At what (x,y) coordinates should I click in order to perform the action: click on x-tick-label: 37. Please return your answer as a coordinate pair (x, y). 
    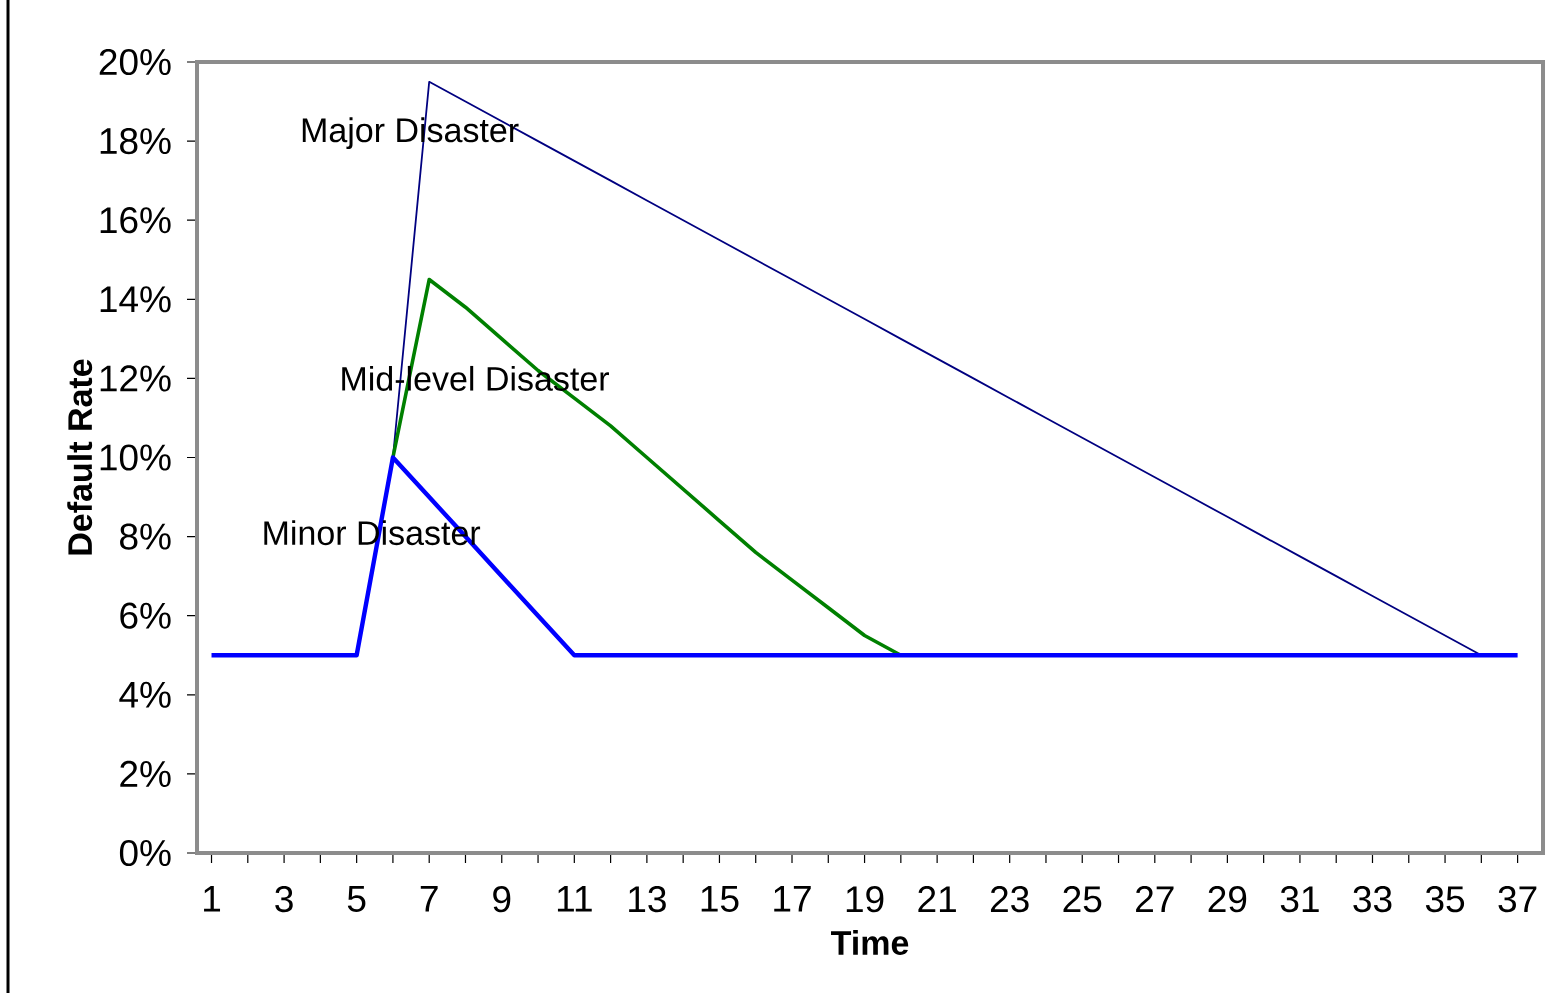
    Looking at the image, I should click on (1517, 899).